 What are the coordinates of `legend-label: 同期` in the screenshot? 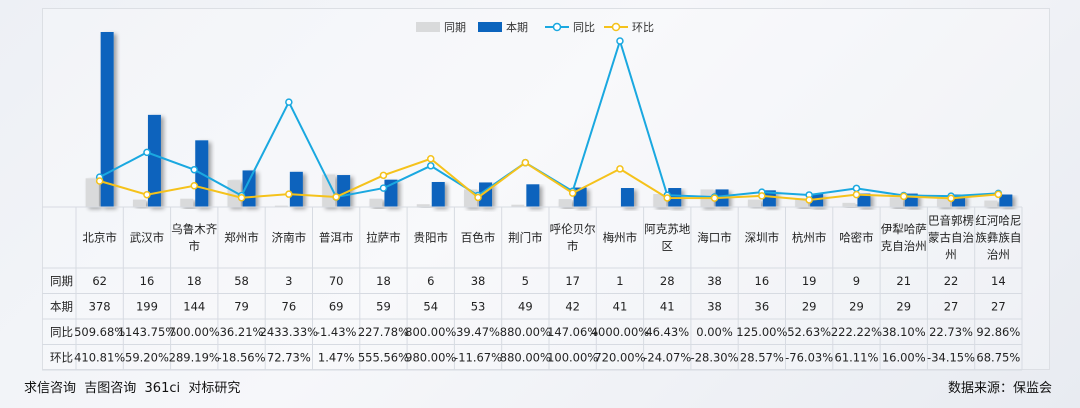 It's located at (455, 27).